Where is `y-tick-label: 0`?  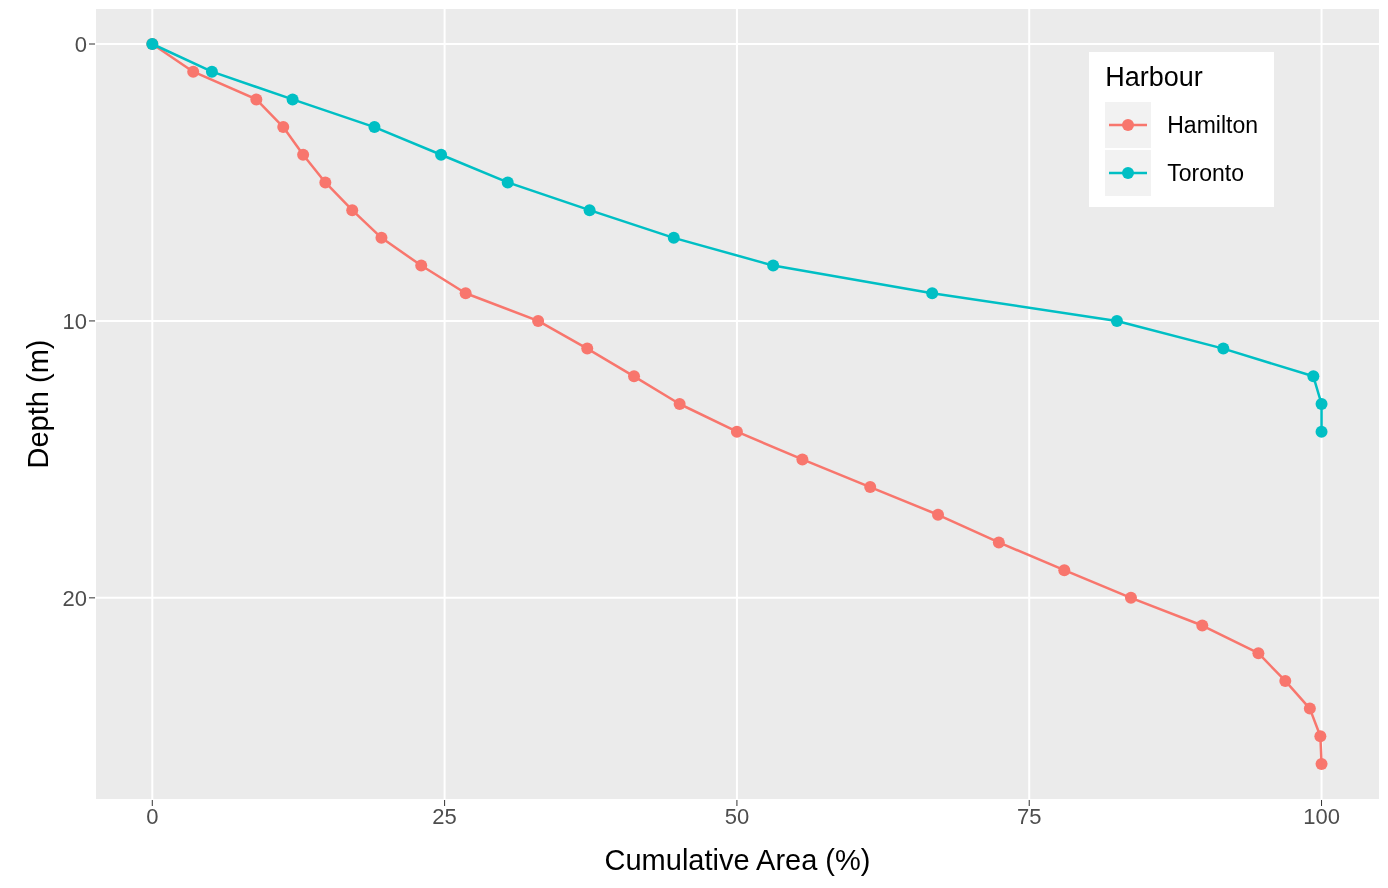
y-tick-label: 0 is located at coordinates (80, 44).